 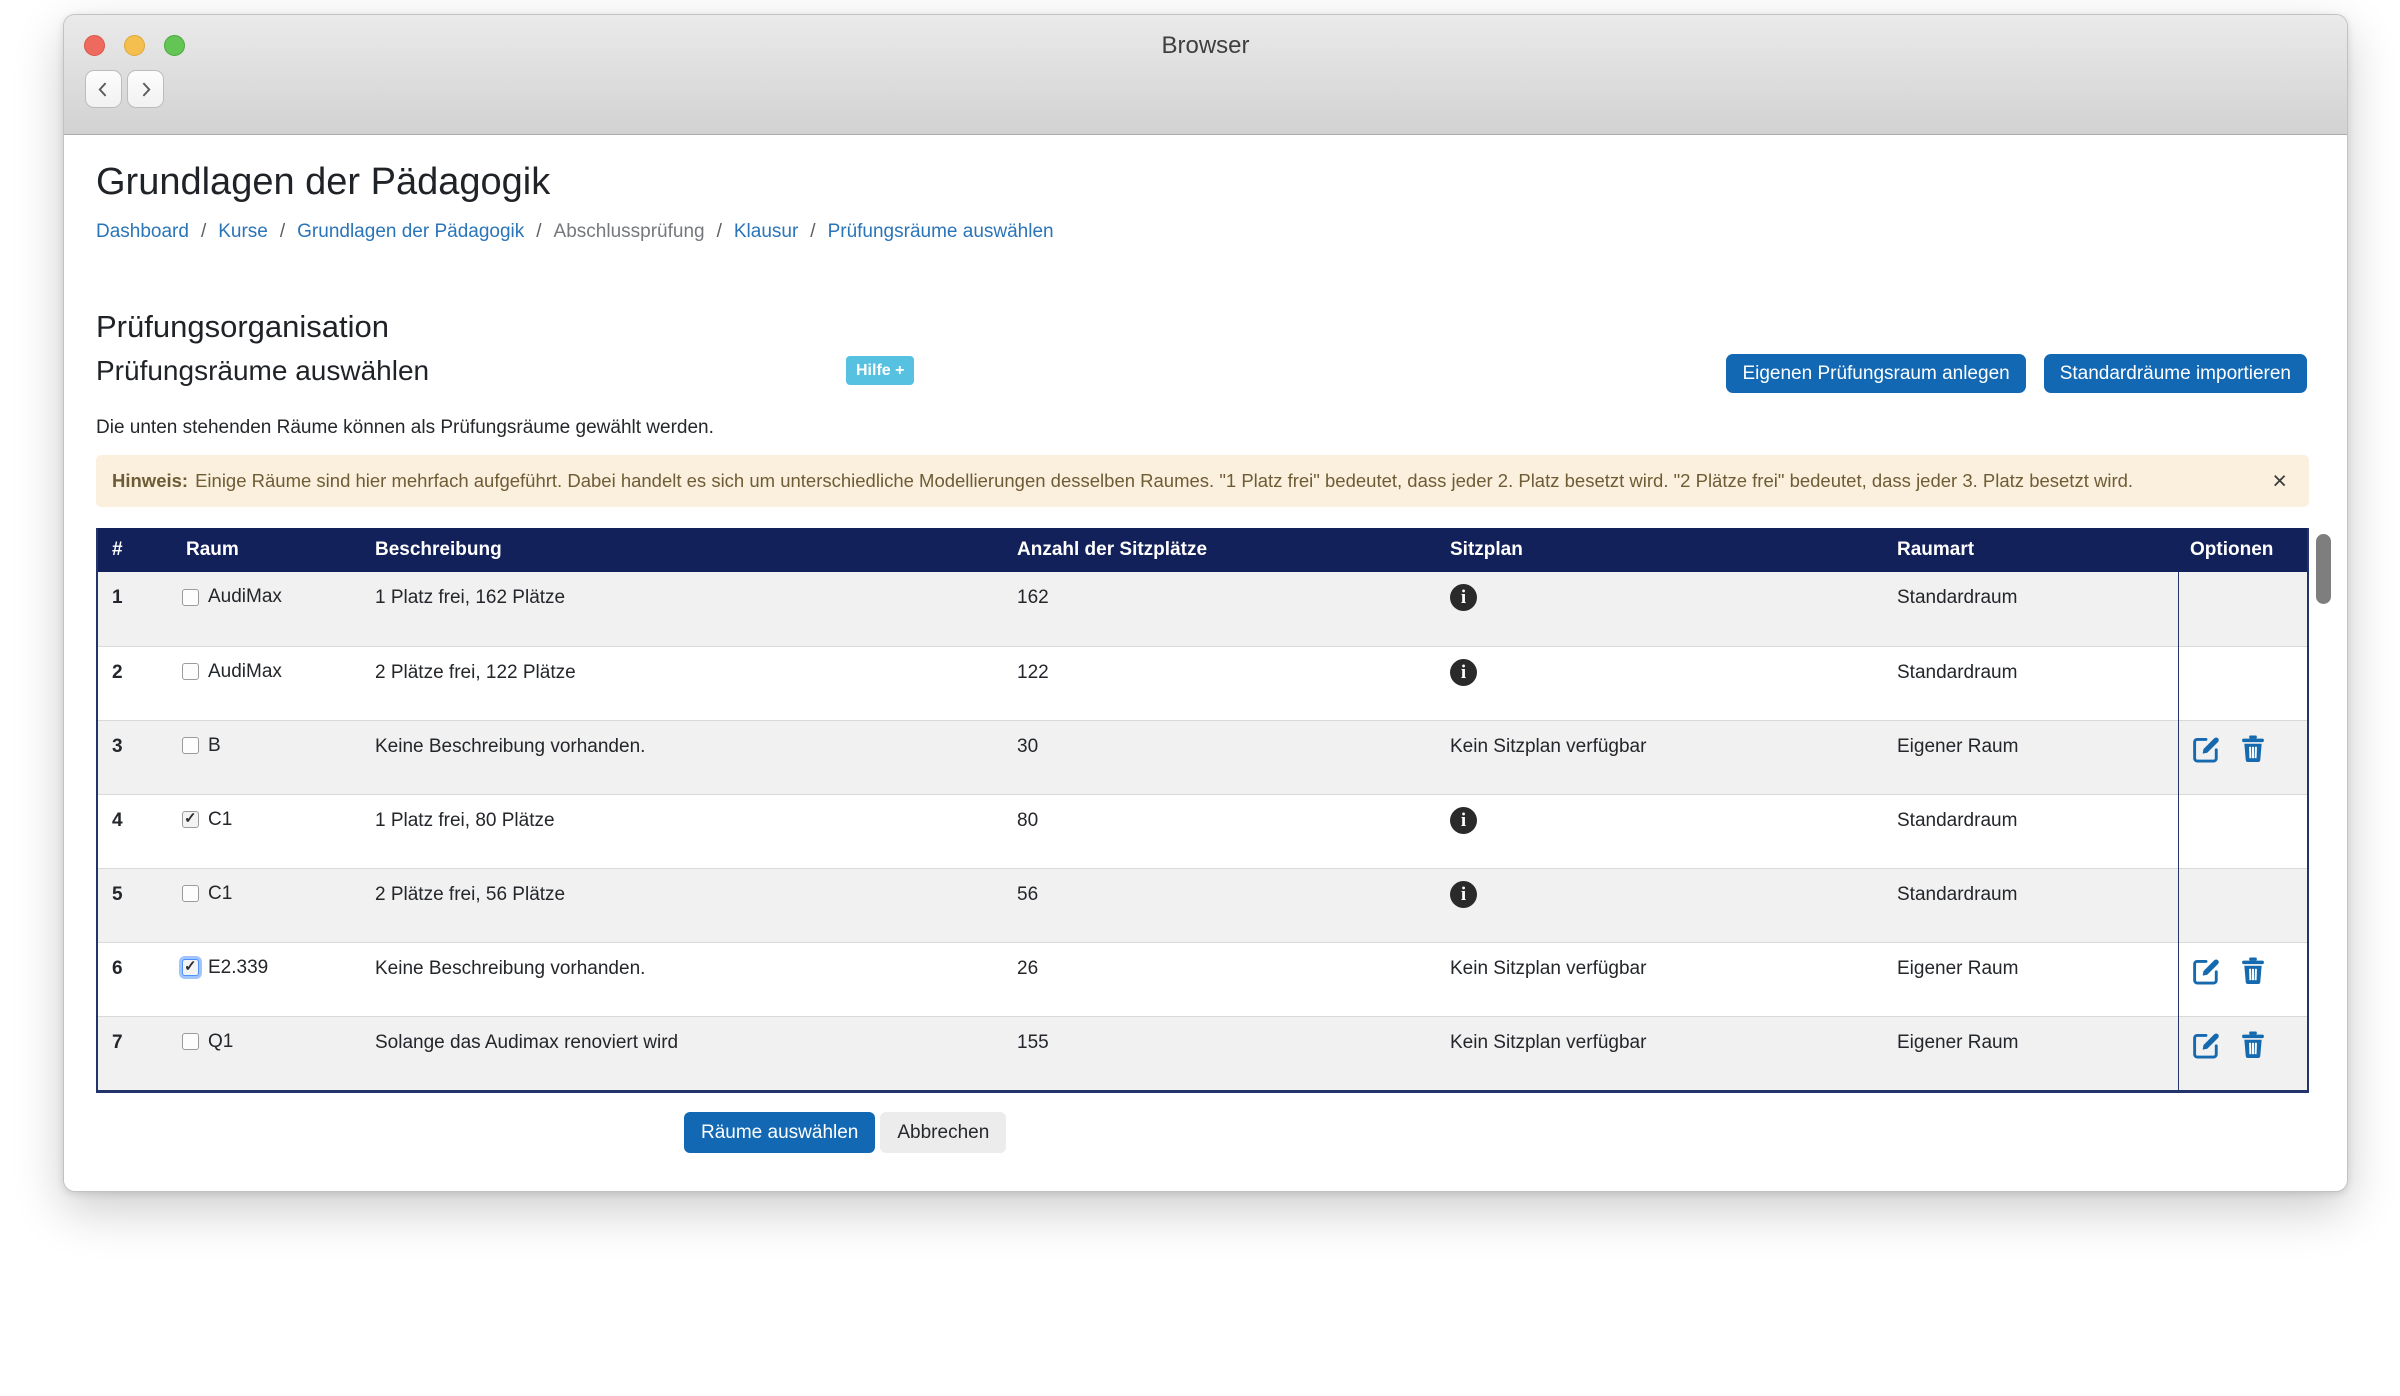 I want to click on seat-count: 122, so click(x=1221, y=682).